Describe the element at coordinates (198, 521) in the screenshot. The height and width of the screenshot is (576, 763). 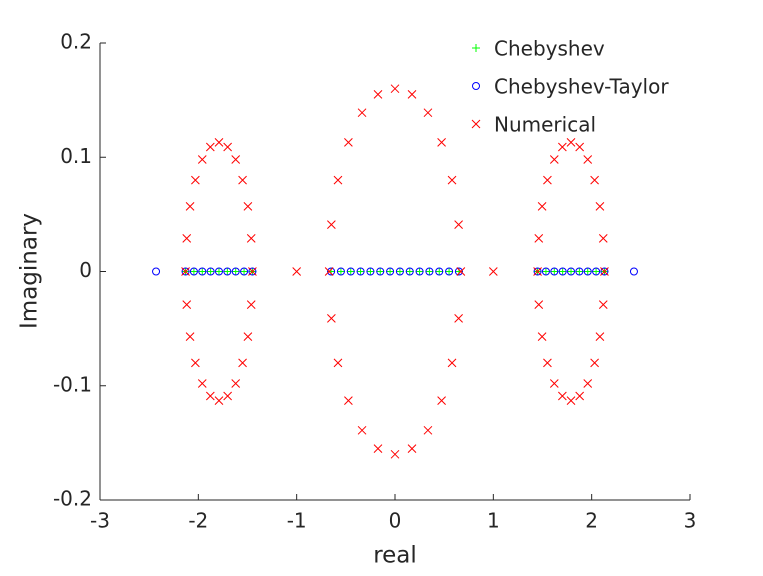
I see `x-tick-label: -2` at that location.